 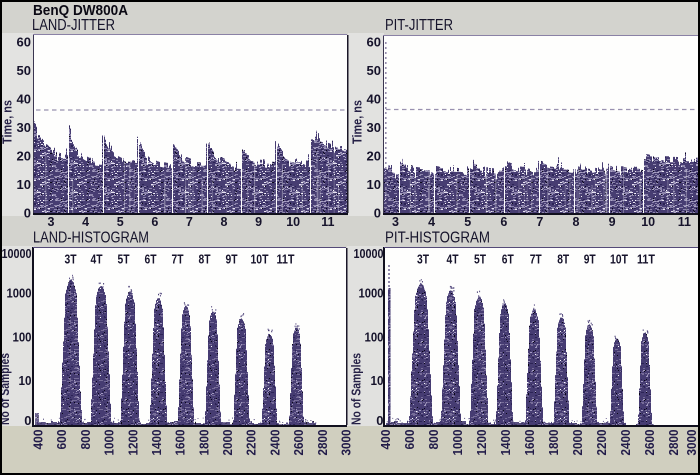 I want to click on svg-text: PIT-HISTOGRAM, so click(x=437, y=238).